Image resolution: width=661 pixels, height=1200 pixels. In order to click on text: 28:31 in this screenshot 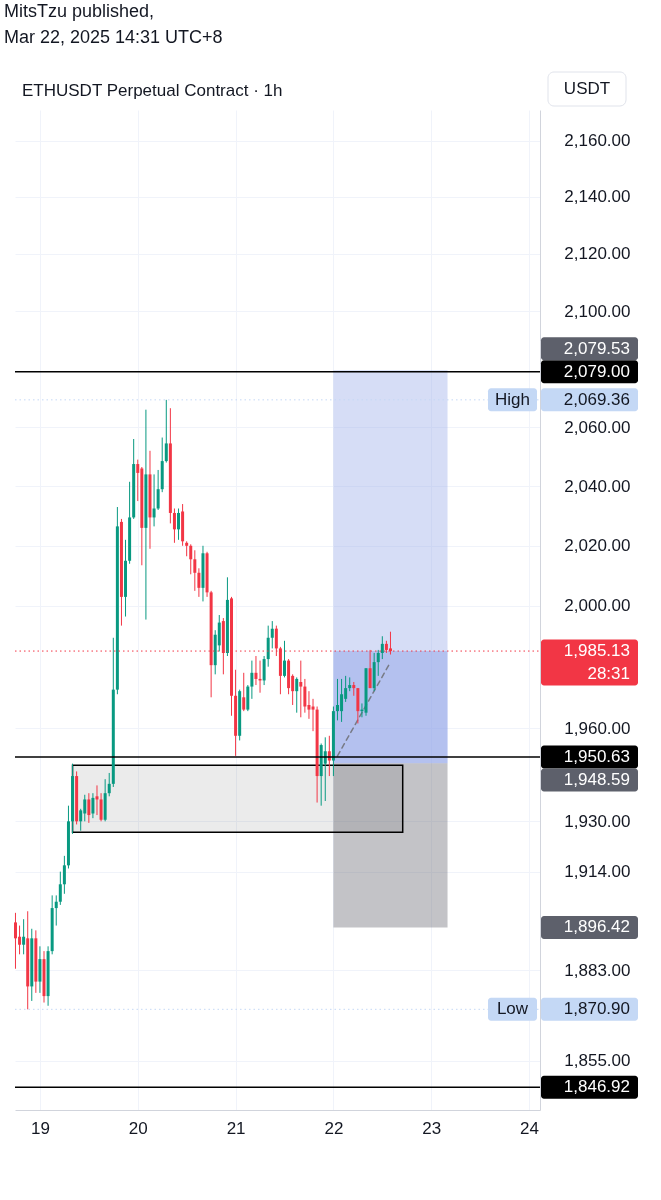, I will do `click(608, 674)`.